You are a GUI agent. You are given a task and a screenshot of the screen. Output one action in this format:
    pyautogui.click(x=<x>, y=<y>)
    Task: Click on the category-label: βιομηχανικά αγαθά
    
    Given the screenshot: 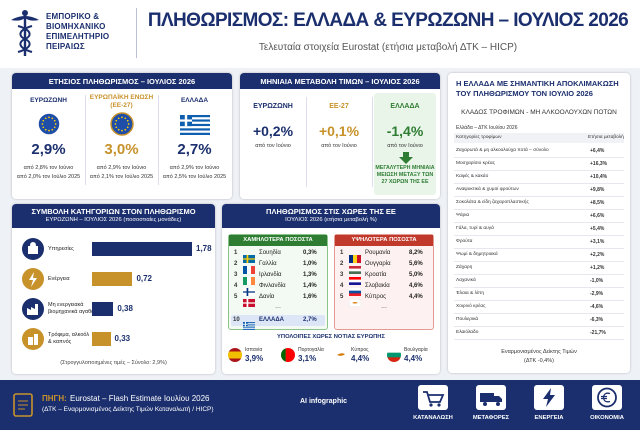 What is the action you would take?
    pyautogui.click(x=71, y=312)
    